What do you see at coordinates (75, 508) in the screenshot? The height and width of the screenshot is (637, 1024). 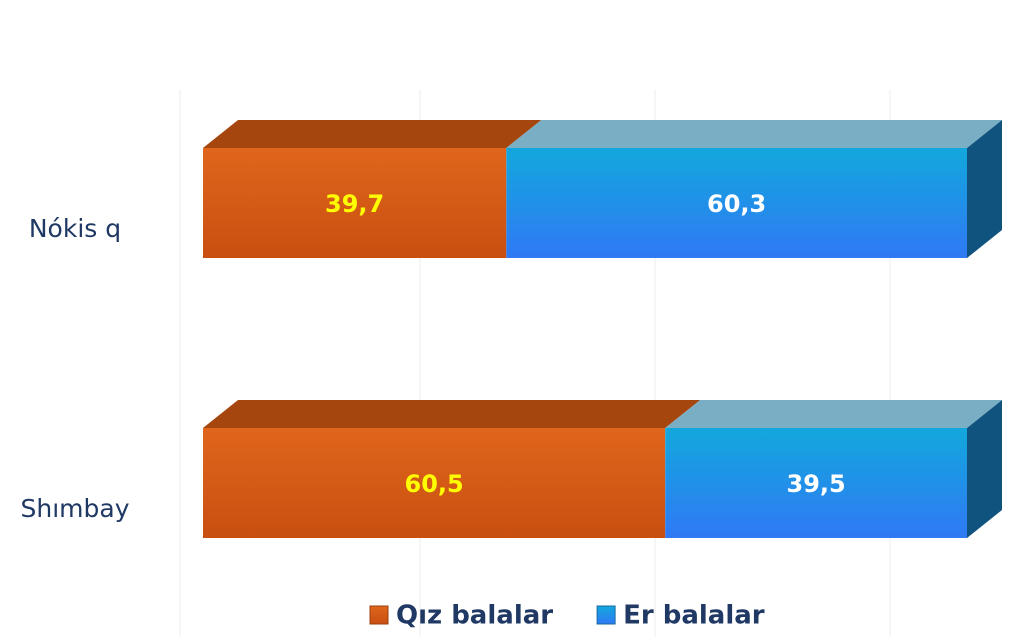 I see `category-label: Shımbay` at bounding box center [75, 508].